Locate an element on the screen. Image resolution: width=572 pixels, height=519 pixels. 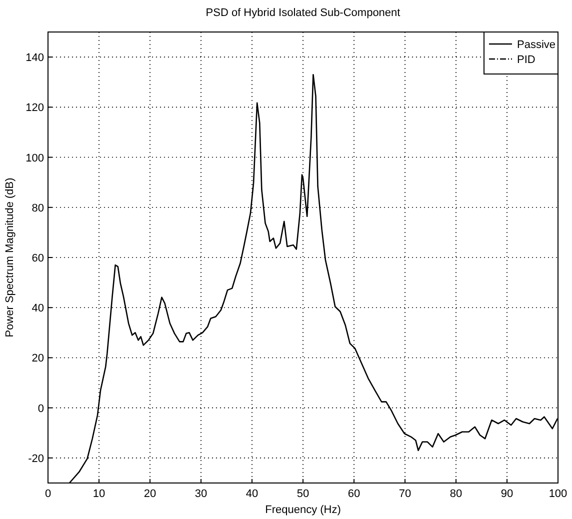
x-tick-label: 40 is located at coordinates (252, 494).